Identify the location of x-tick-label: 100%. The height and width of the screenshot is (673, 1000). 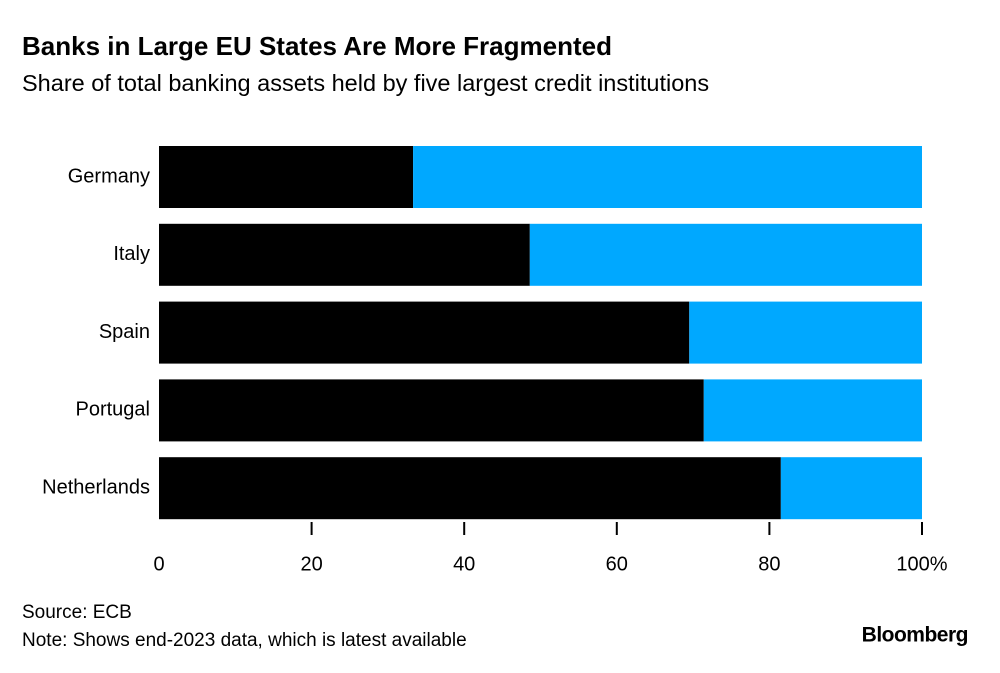
(921, 564).